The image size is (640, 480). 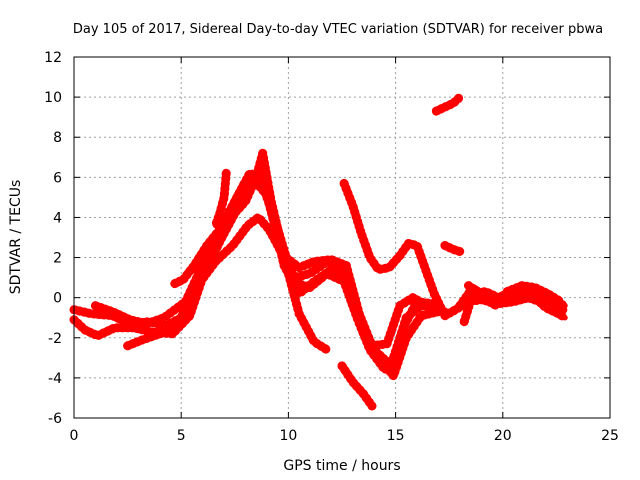 I want to click on x-tick-label: 15, so click(x=396, y=436).